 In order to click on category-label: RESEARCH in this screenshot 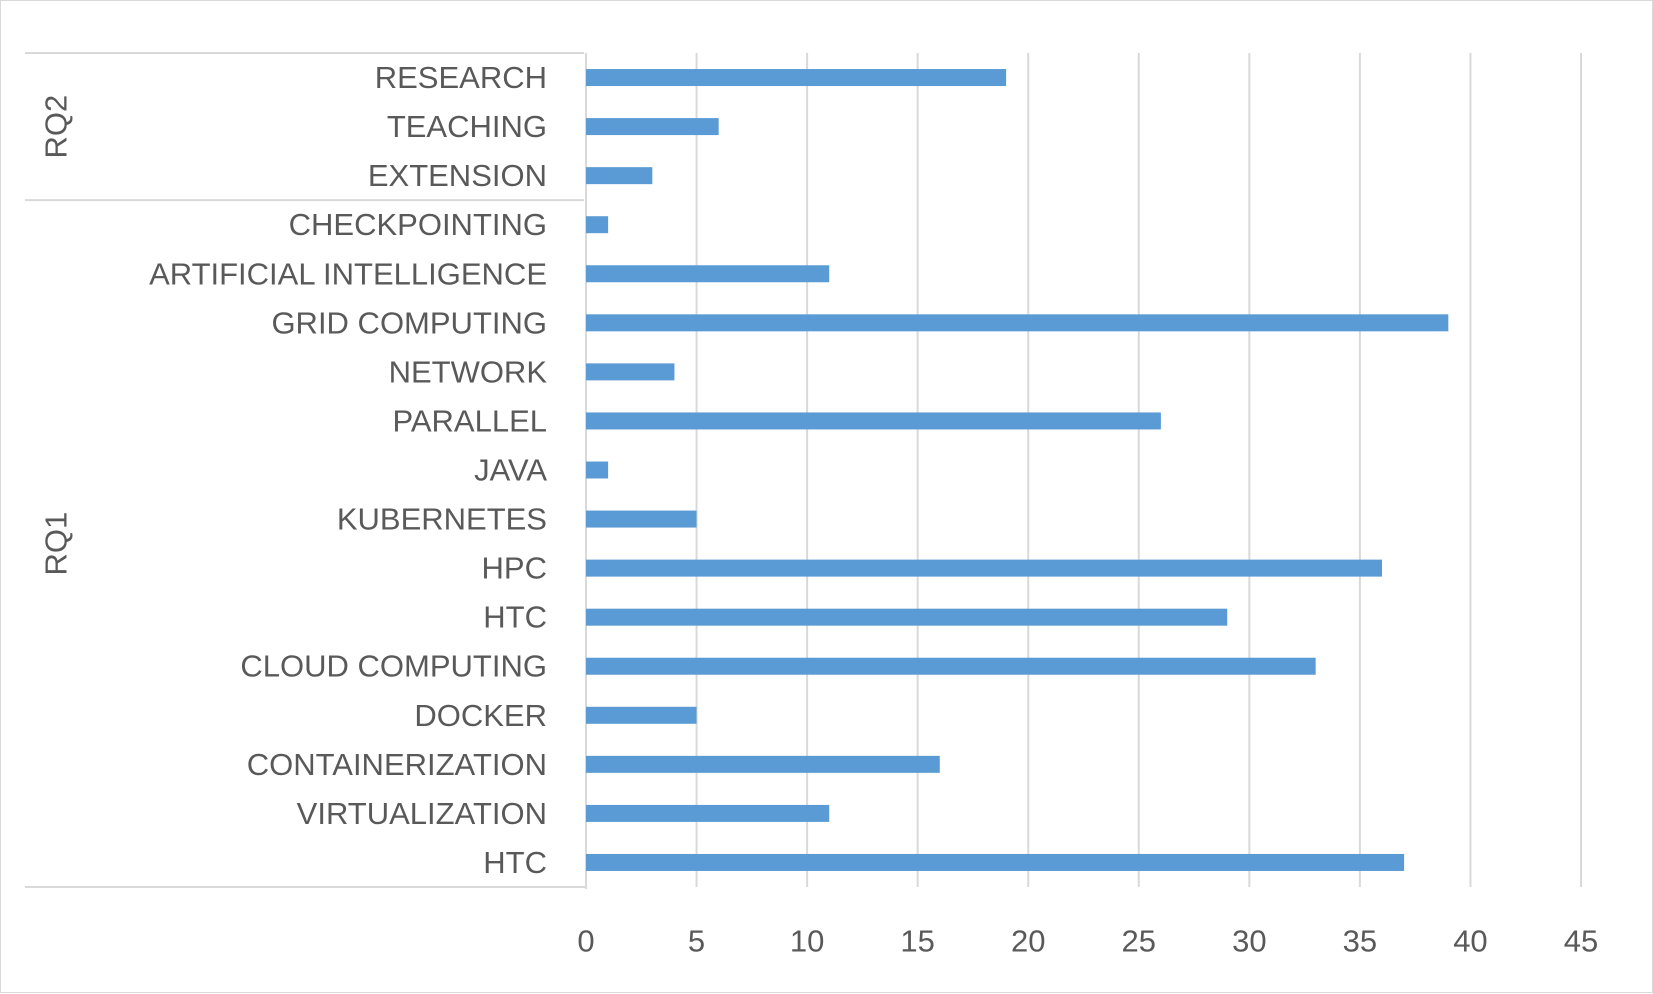, I will do `click(461, 77)`.